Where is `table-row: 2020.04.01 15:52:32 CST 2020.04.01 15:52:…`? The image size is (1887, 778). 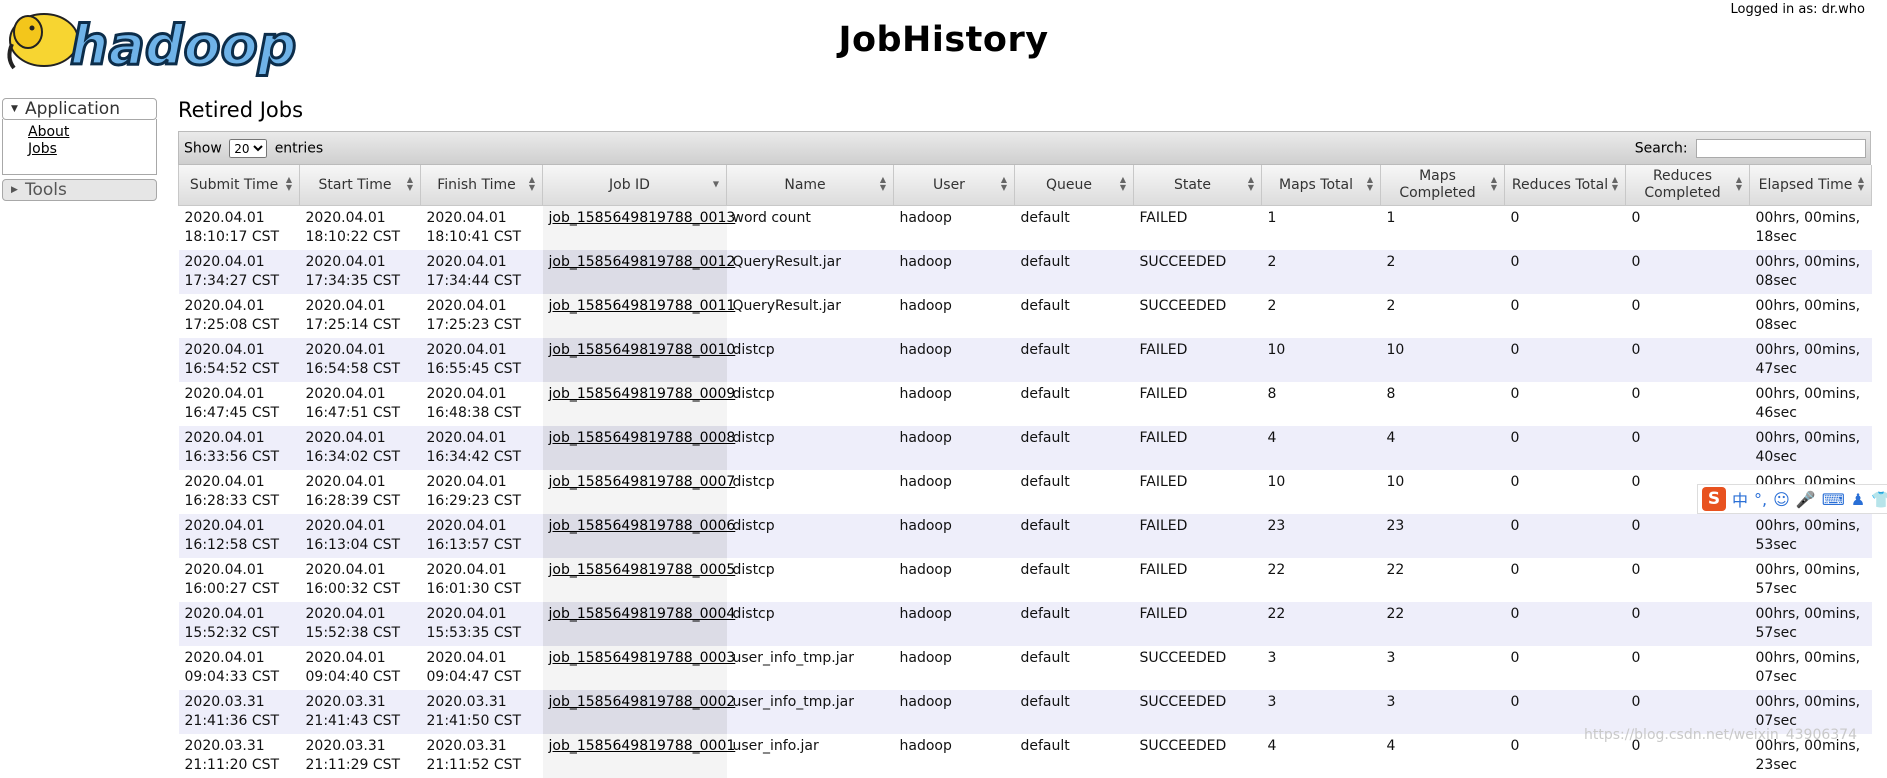 table-row: 2020.04.01 15:52:32 CST 2020.04.01 15:52:… is located at coordinates (1025, 624).